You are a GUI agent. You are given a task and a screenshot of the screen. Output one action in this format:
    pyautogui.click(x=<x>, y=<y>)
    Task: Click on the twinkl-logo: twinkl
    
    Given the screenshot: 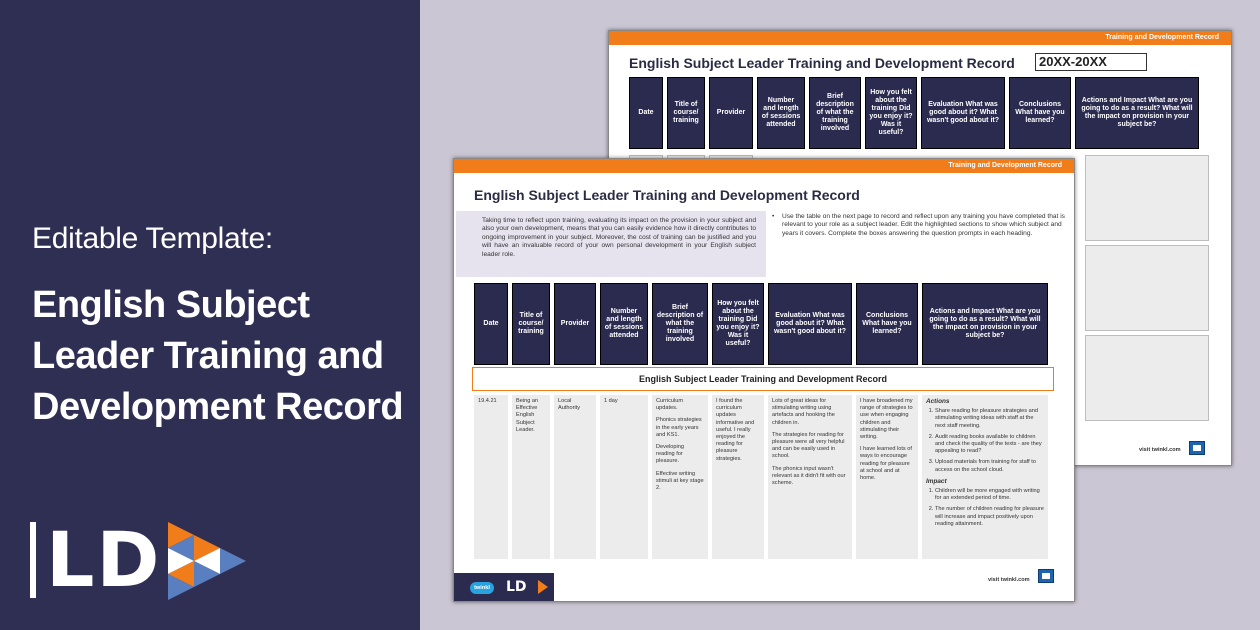 What is the action you would take?
    pyautogui.click(x=482, y=588)
    